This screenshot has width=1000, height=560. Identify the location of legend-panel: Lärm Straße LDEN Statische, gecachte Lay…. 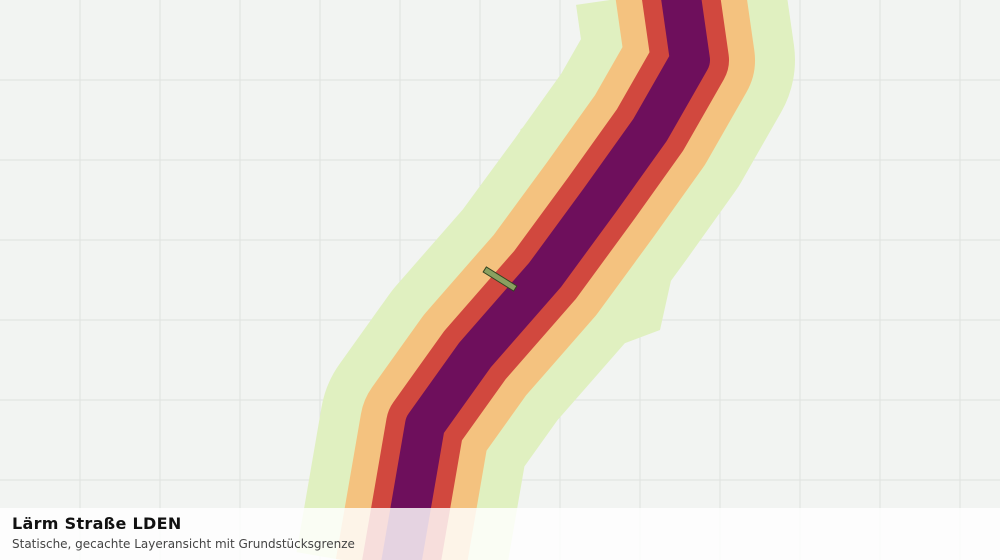
(500, 534).